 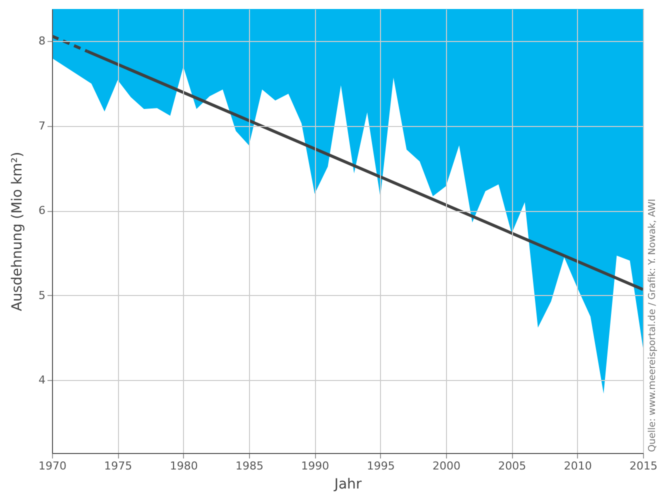 I want to click on x-tick-label: 1975, so click(x=118, y=466).